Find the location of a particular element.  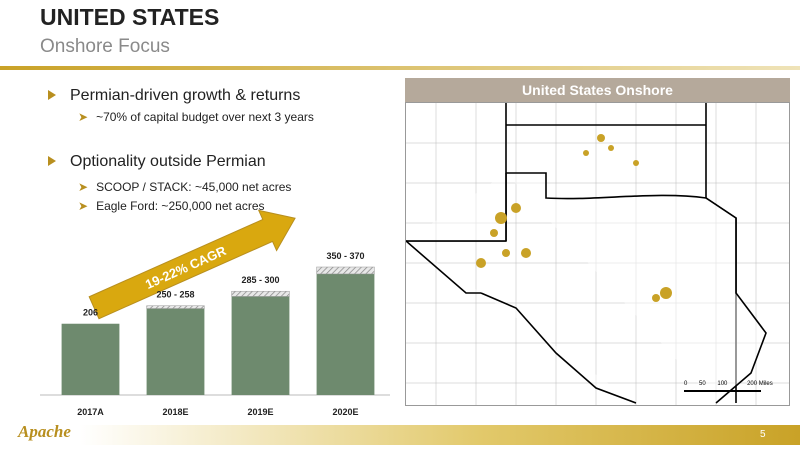

scale-bar: 0 50 100 200 Miles is located at coordinates (734, 384).